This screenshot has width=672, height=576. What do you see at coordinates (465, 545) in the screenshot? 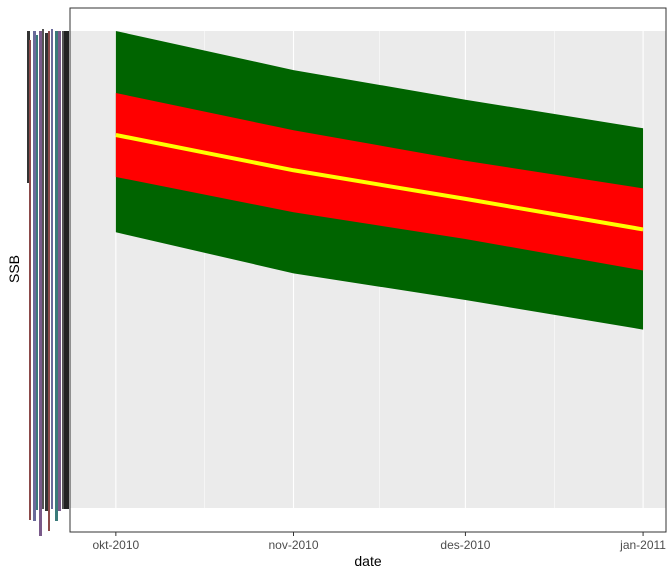
I see `x-tick-label: des-2010` at bounding box center [465, 545].